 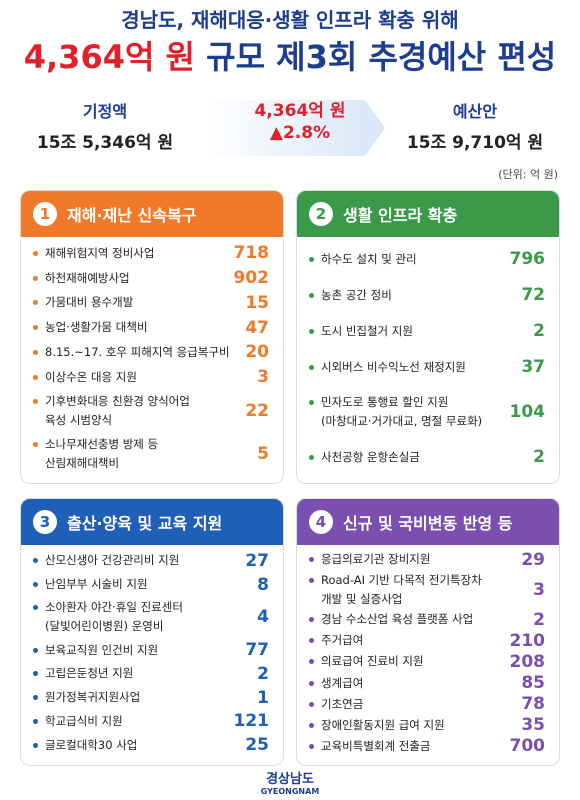 What do you see at coordinates (95, 650) in the screenshot?
I see `item-label: 보육교직원 인건비 지원` at bounding box center [95, 650].